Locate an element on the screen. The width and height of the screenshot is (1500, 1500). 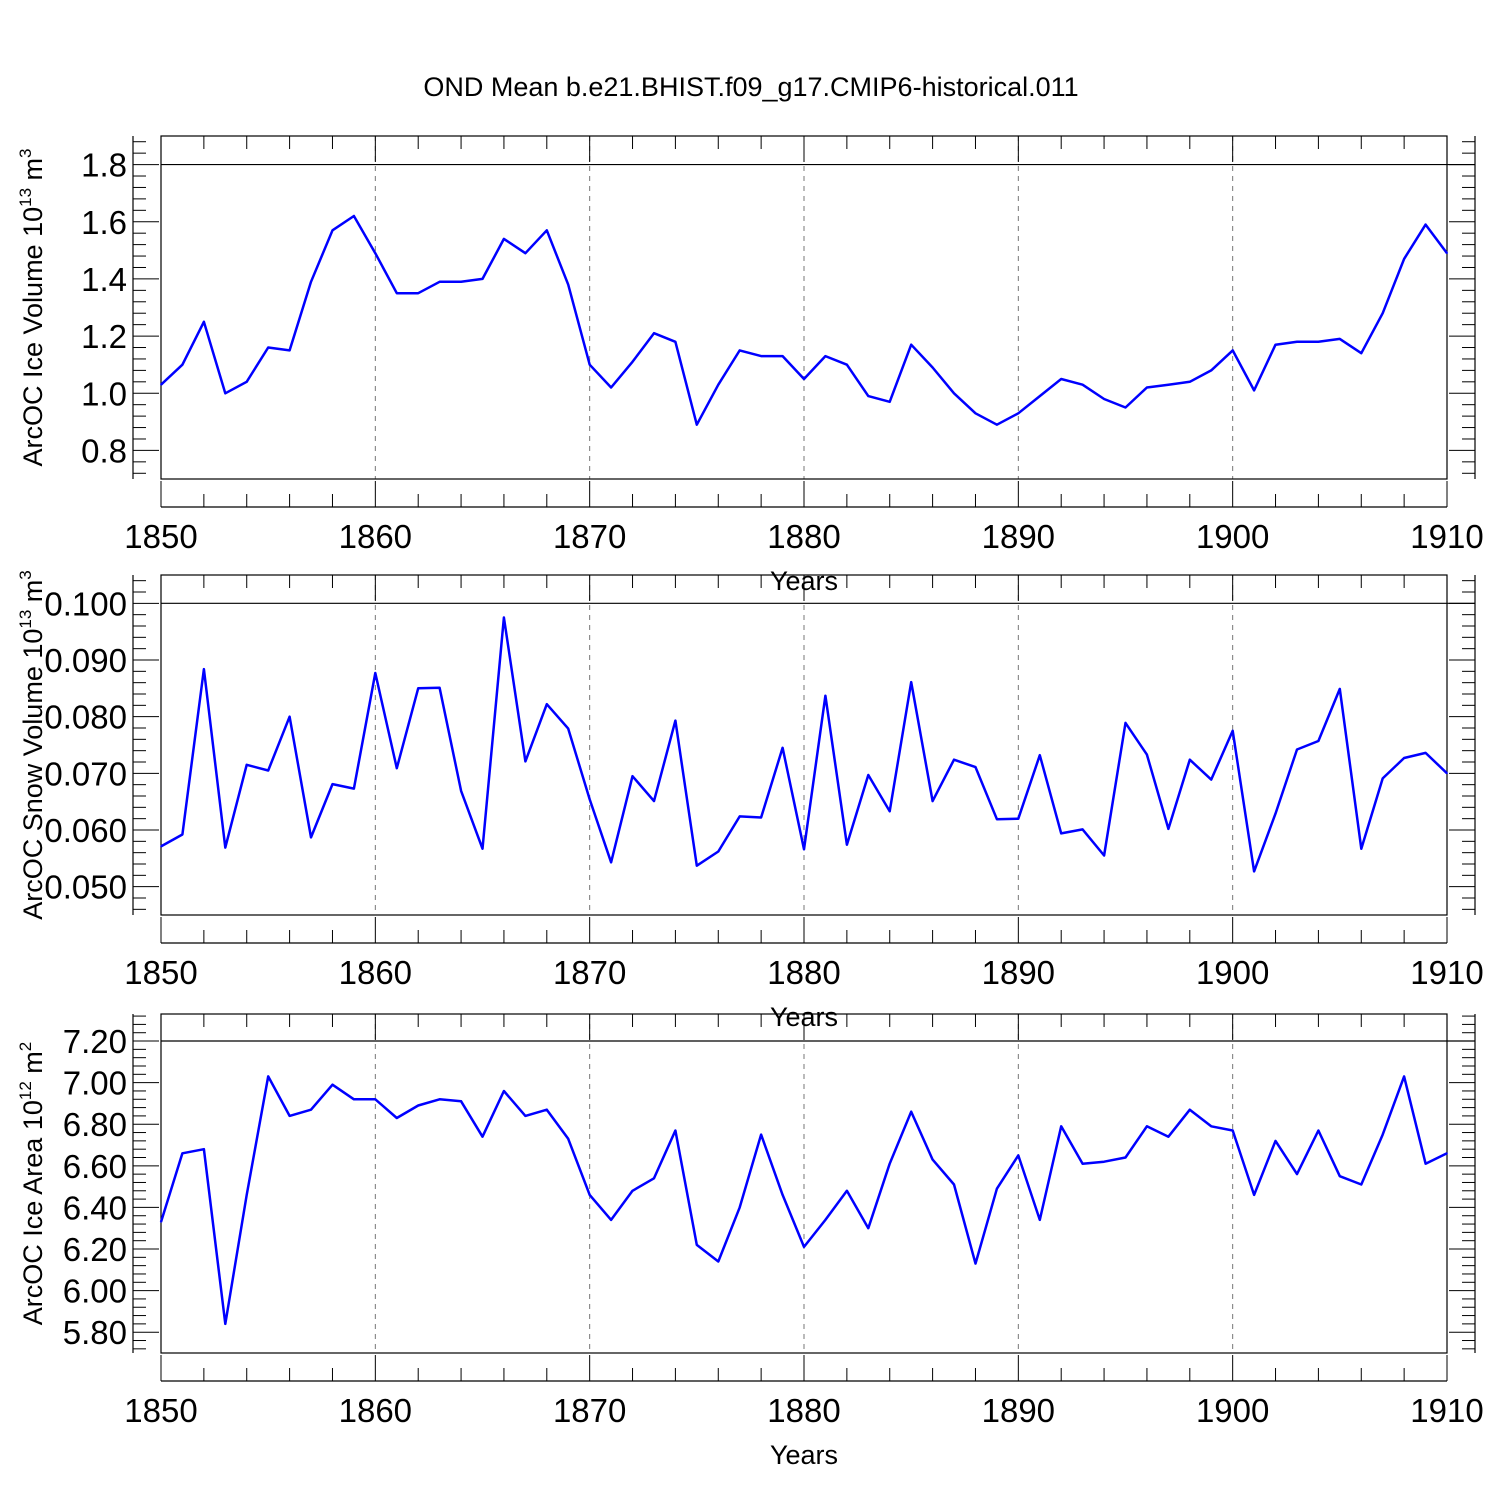
y-axis-label: ArcOC Snow Volume 1013 m3 is located at coordinates (32, 745).